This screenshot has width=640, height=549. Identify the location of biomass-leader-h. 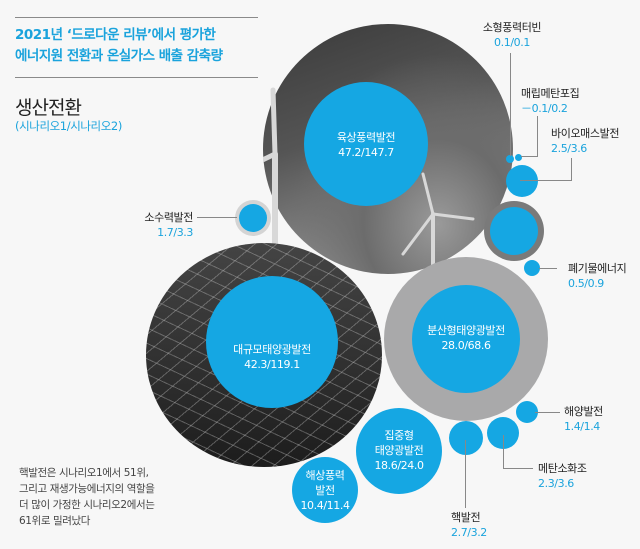
(546, 180).